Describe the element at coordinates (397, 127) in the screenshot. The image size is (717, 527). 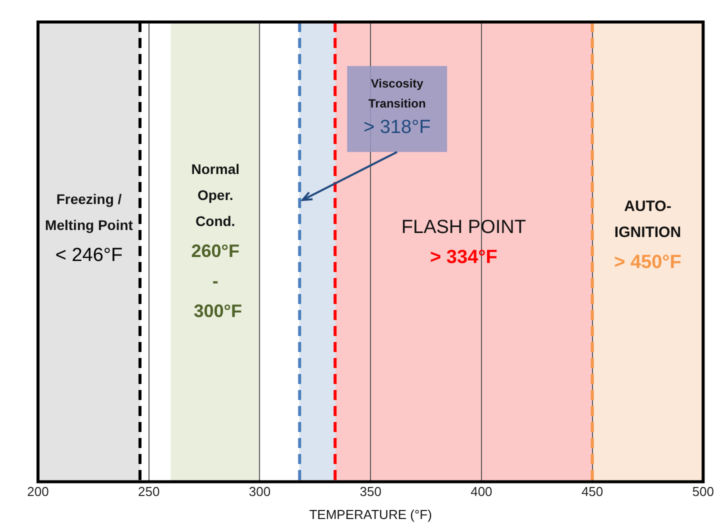
I see `ref-line-label: > 318°F` at that location.